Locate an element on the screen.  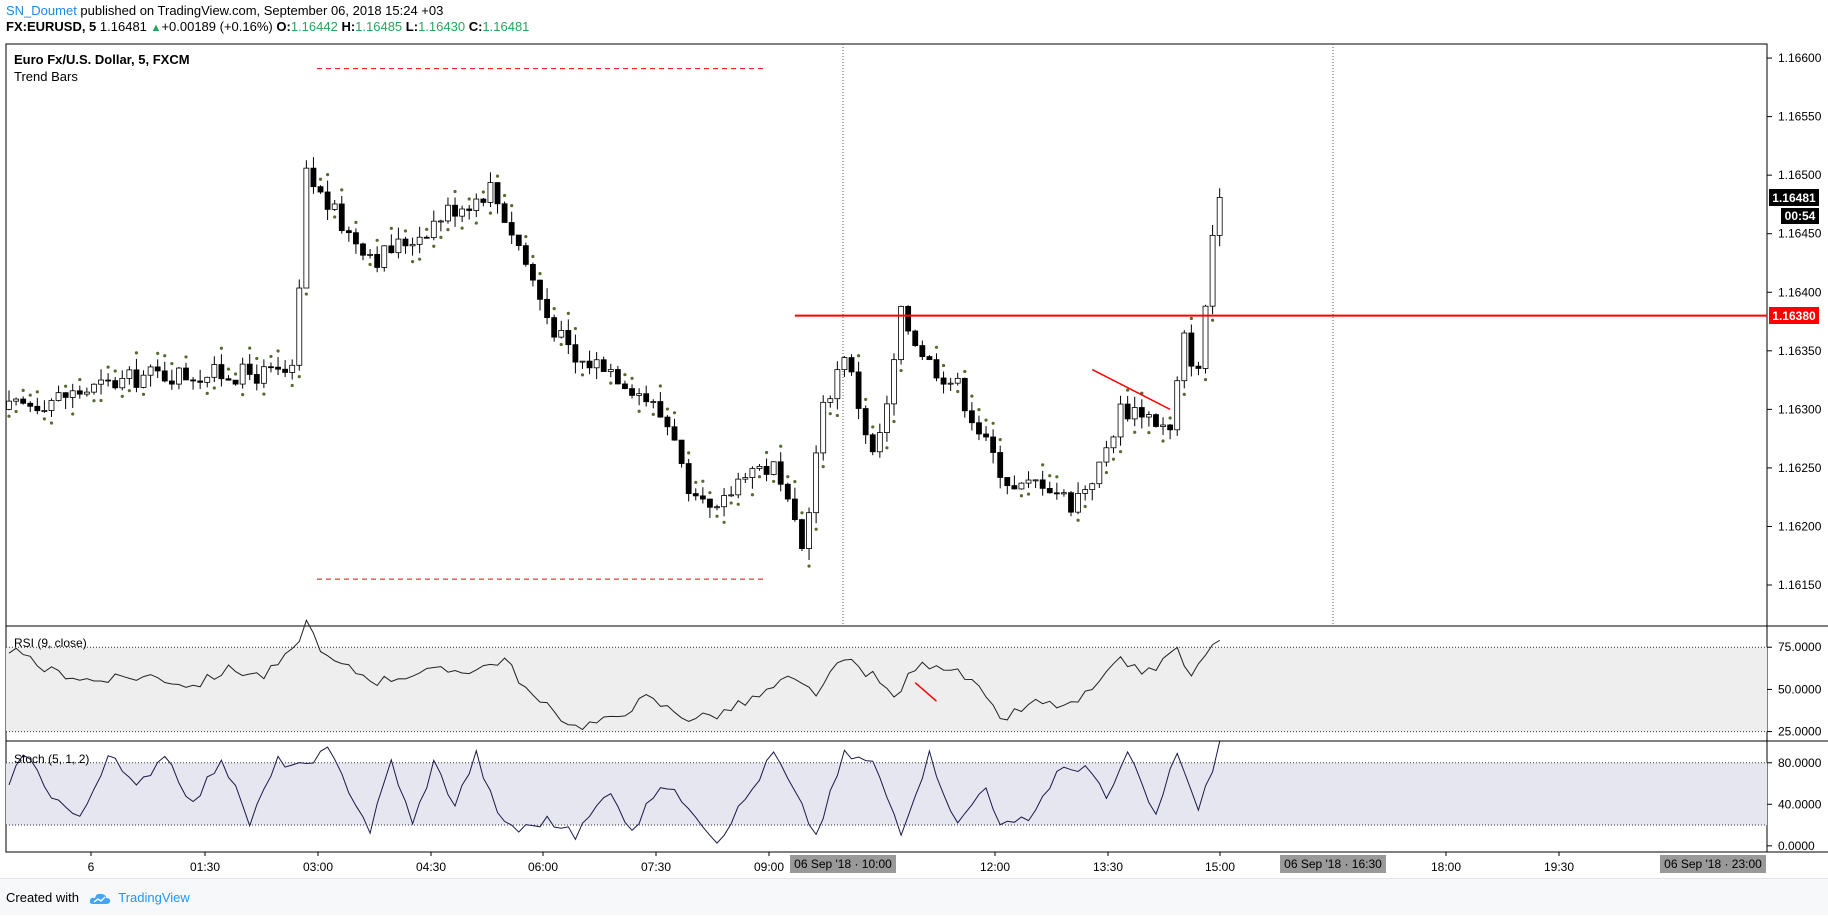
author-link: SN_Doumet is located at coordinates (41, 10).